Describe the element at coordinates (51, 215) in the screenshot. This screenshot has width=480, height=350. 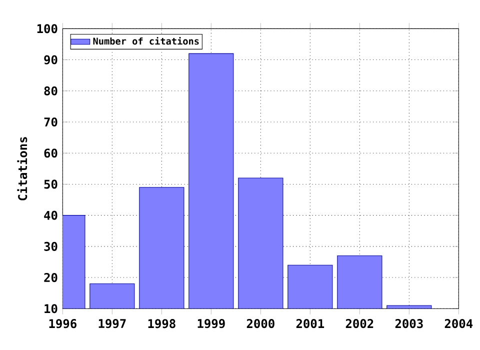
I see `y-tick-label: 40` at that location.